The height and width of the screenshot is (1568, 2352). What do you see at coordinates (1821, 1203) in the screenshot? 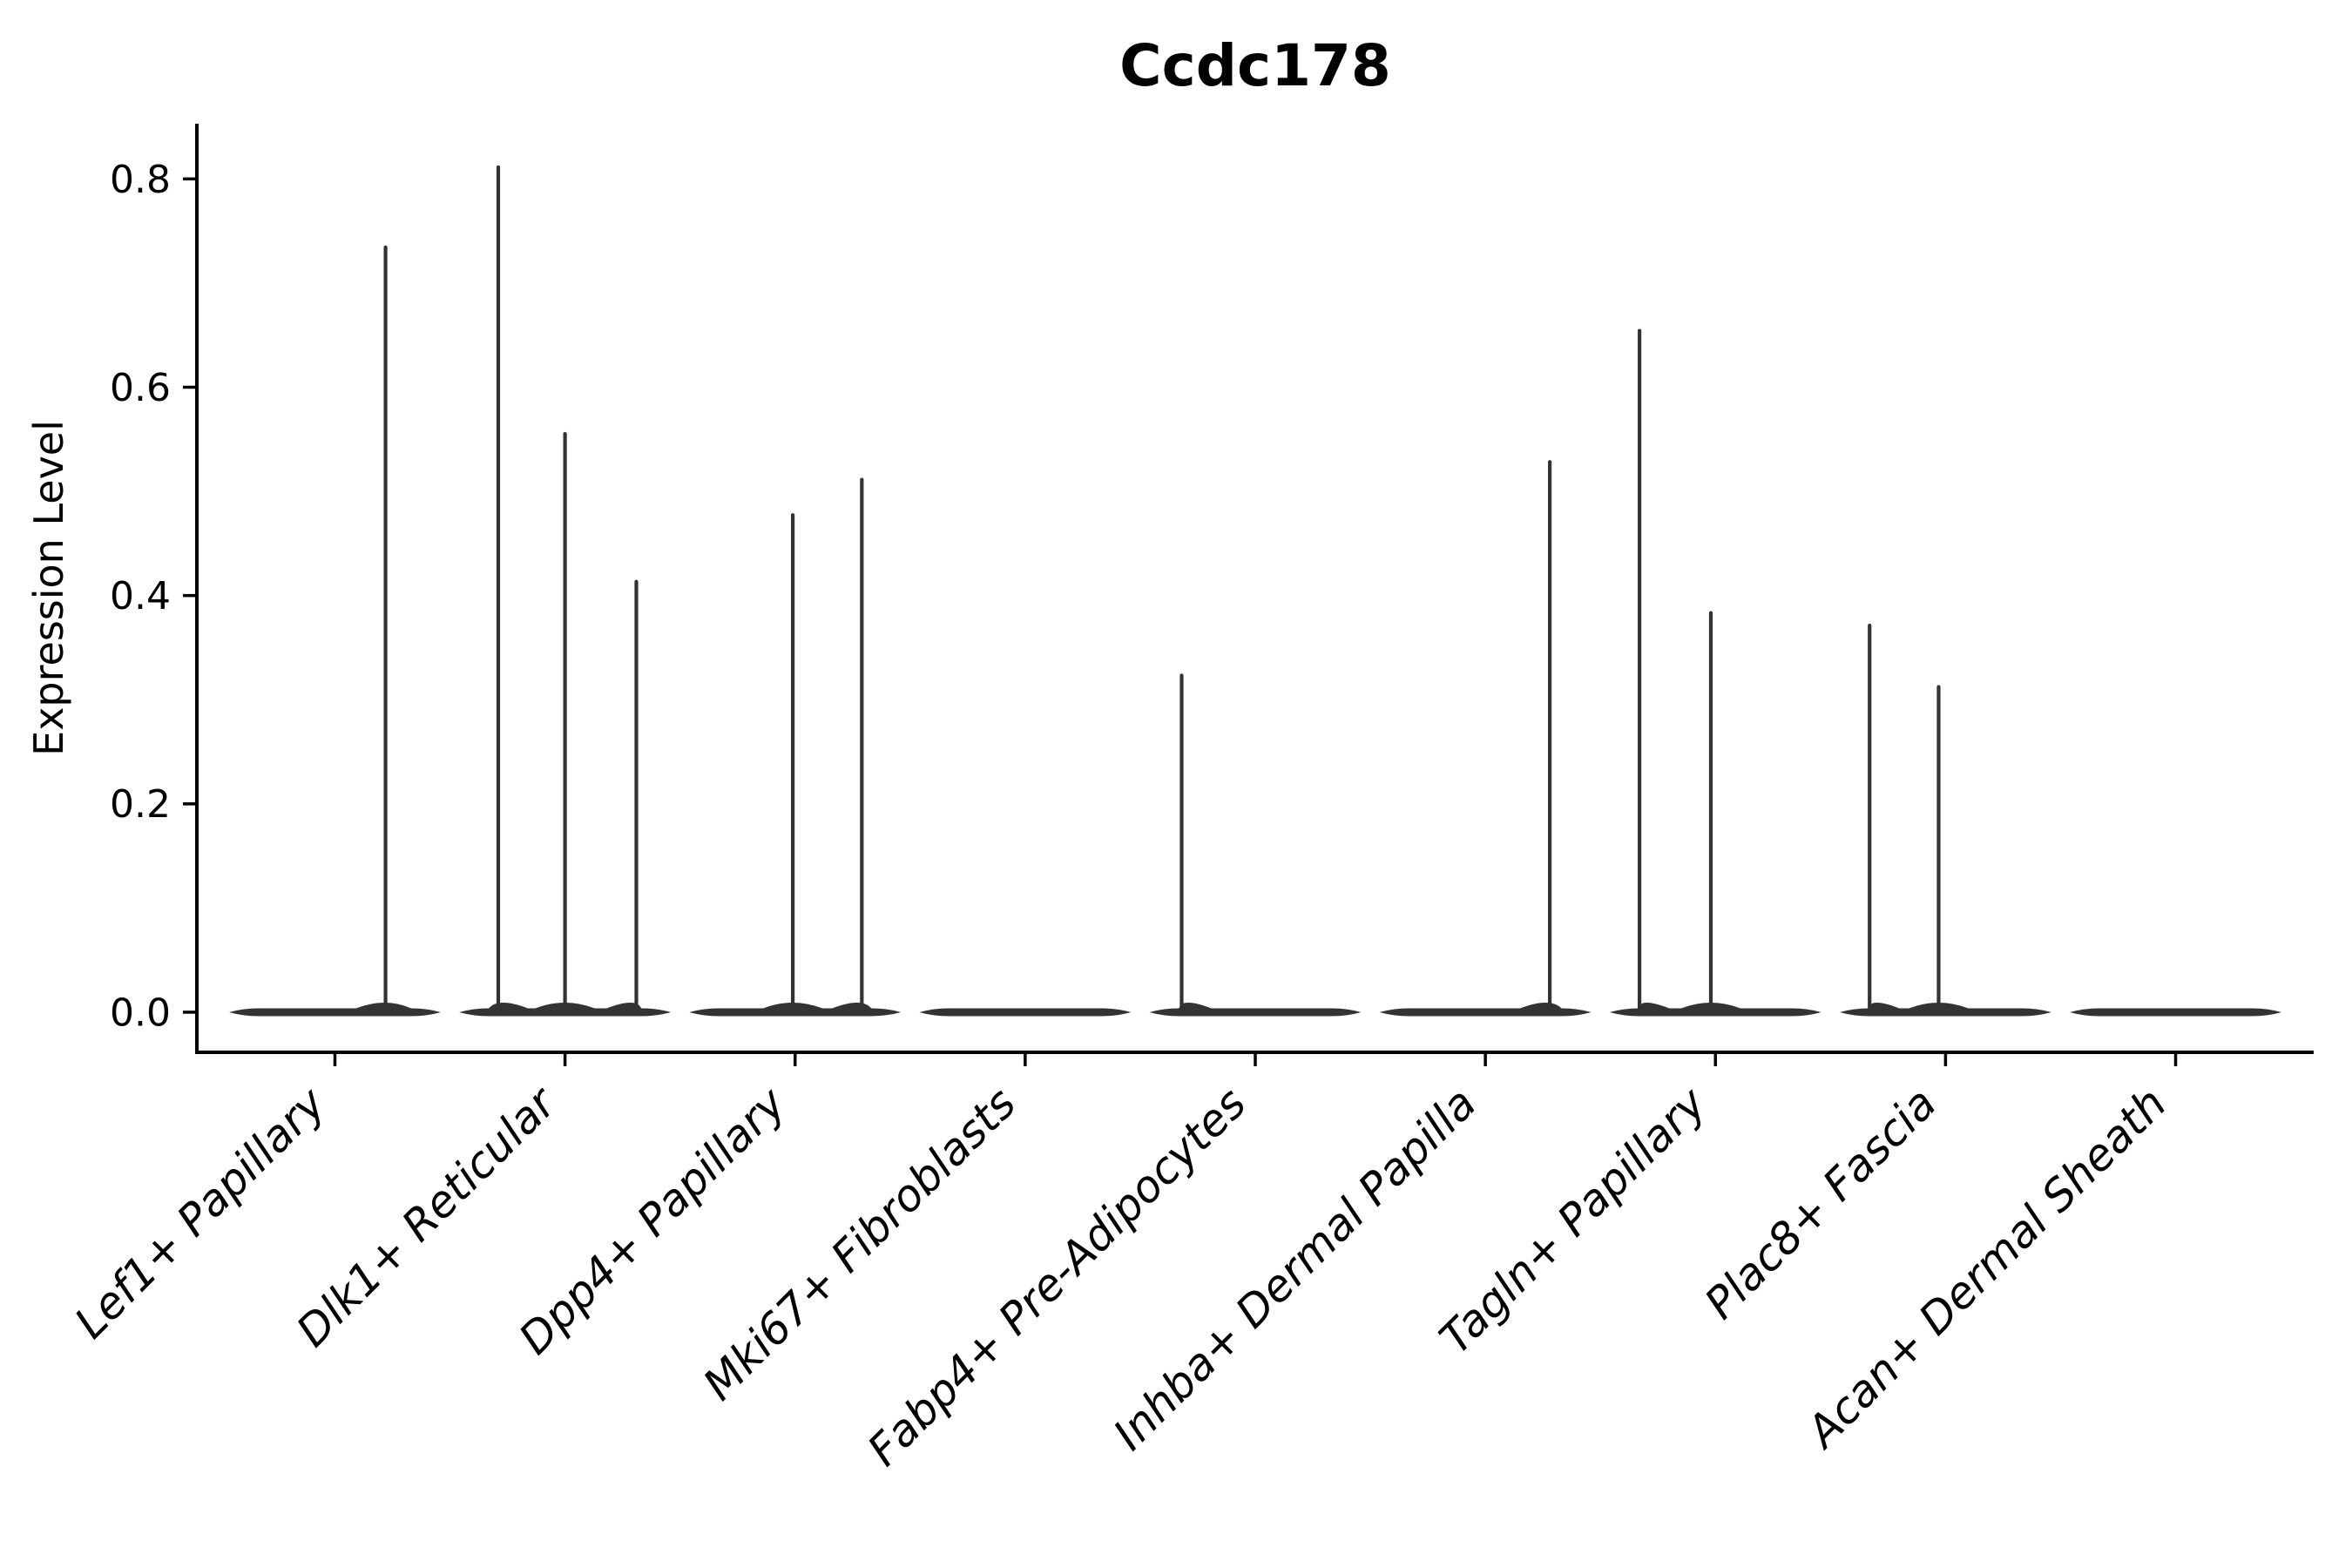
I see `x-tick-label: Plac8+ Fascia` at bounding box center [1821, 1203].